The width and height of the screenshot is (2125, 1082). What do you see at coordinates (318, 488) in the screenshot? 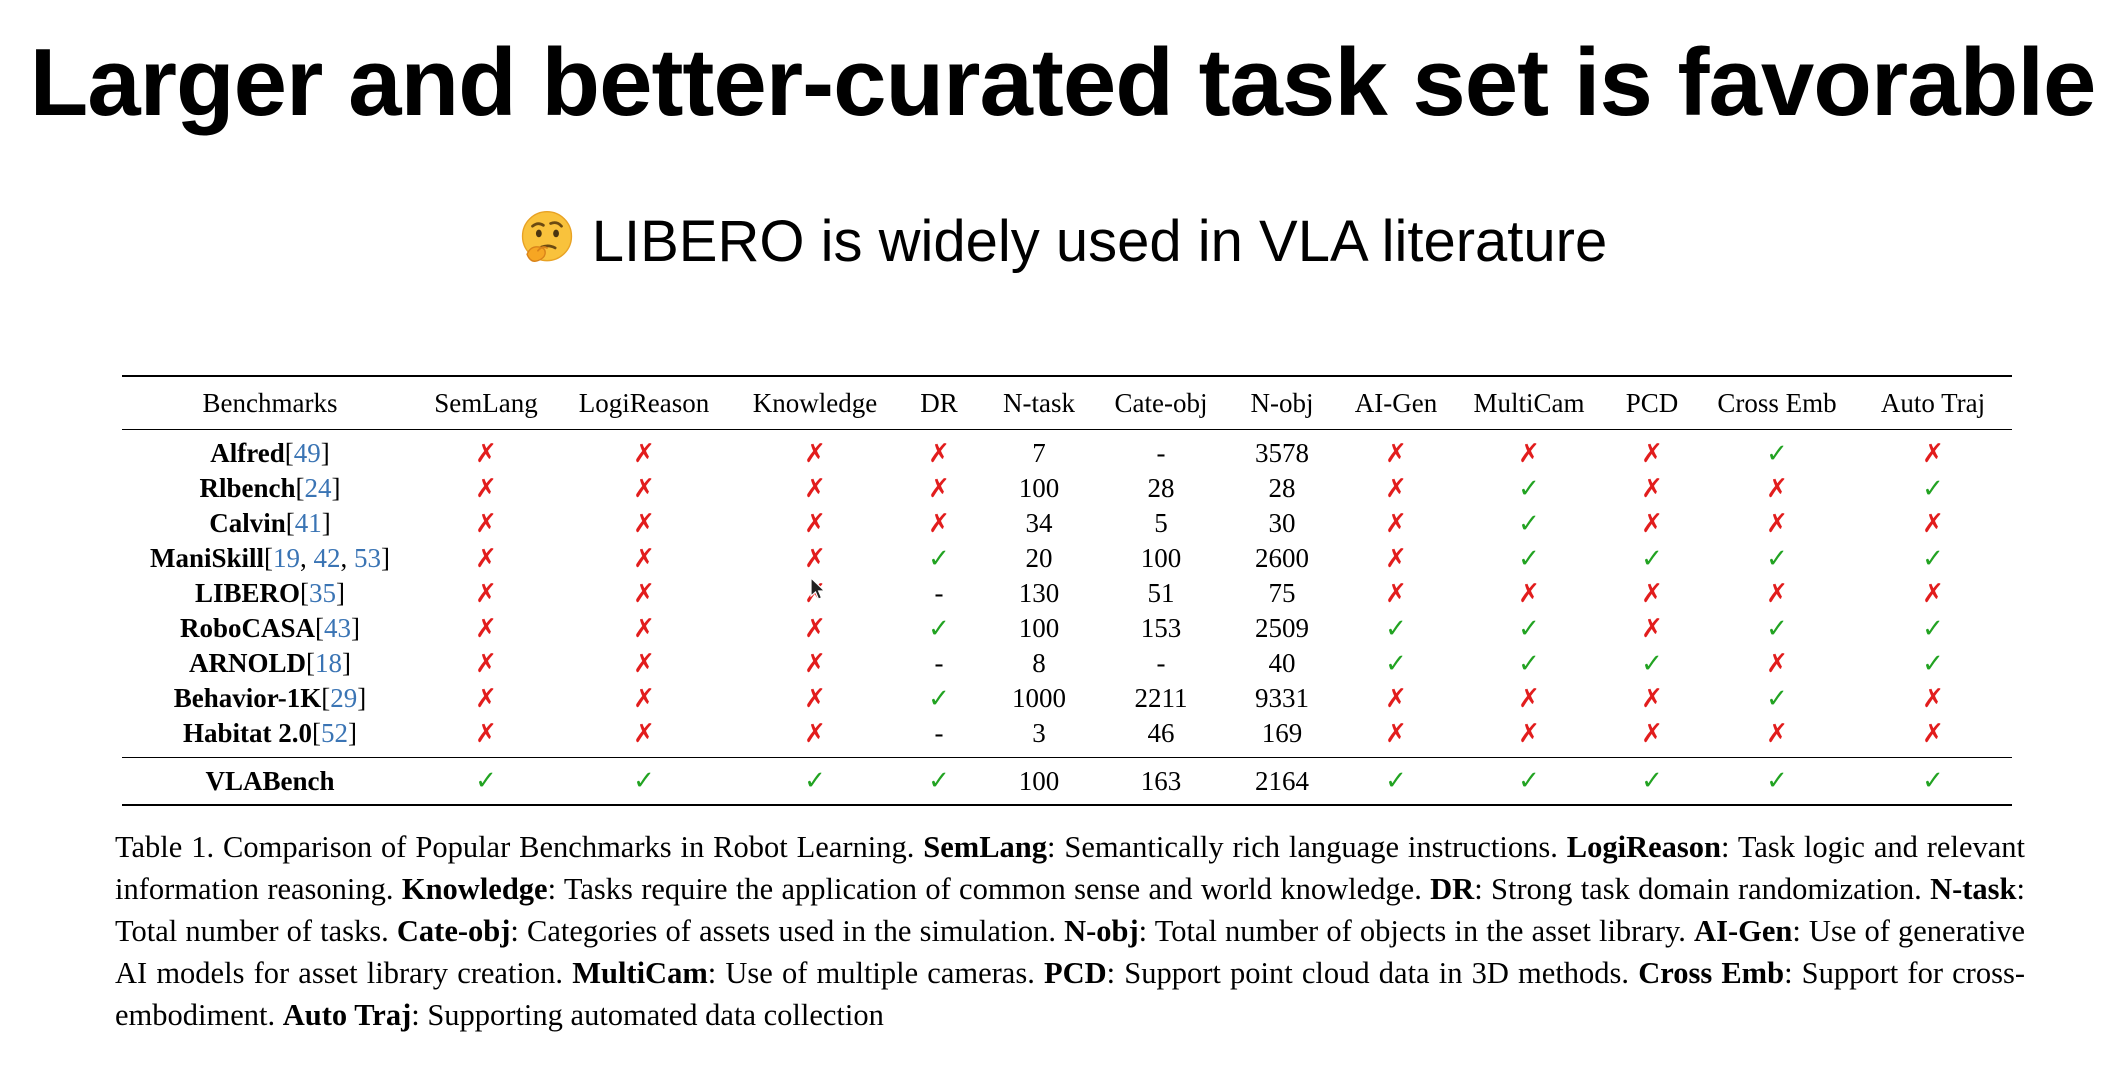
I see `citation-link: 24` at bounding box center [318, 488].